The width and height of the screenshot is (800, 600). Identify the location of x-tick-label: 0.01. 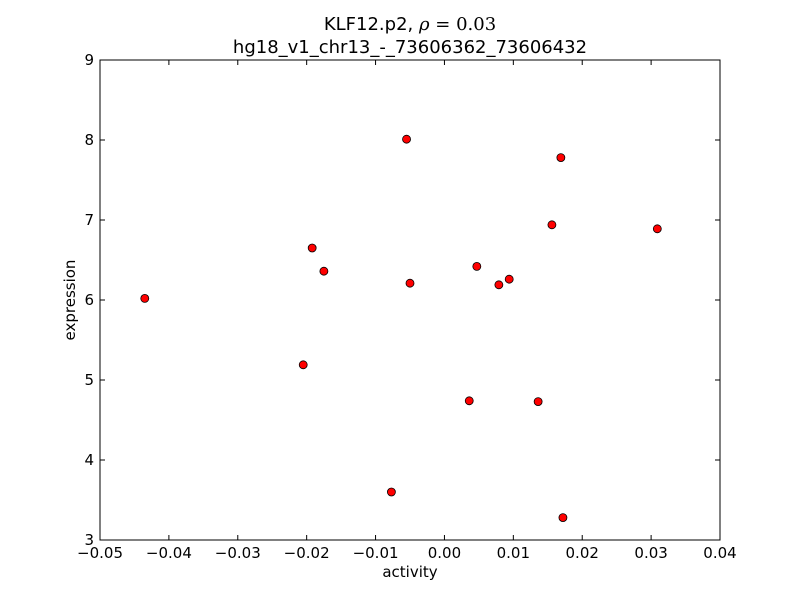
(513, 553).